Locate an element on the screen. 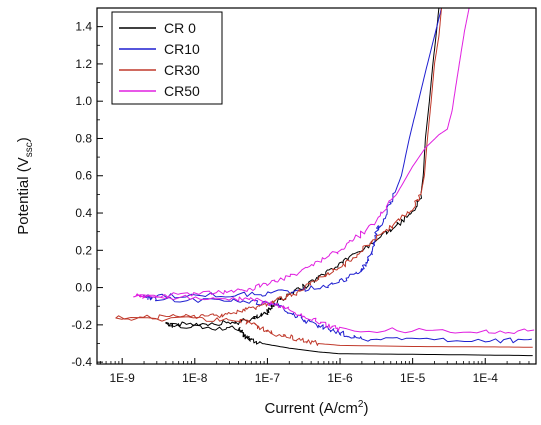  y-axis-title-suffix: ) is located at coordinates (23, 139).